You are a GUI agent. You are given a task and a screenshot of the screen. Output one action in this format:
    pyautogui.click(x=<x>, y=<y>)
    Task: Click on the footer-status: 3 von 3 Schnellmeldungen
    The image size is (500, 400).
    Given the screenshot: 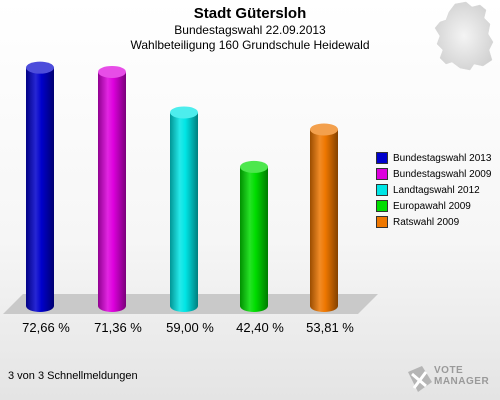 What is the action you would take?
    pyautogui.click(x=73, y=376)
    